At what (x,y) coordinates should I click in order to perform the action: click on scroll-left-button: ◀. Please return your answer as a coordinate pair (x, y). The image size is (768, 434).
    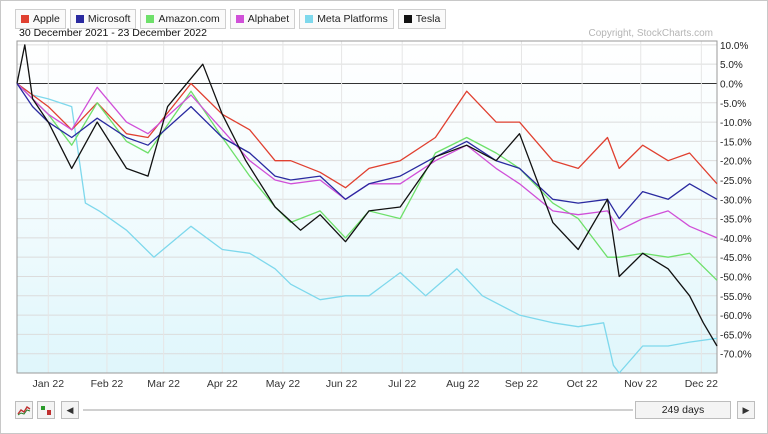
    Looking at the image, I should click on (70, 410).